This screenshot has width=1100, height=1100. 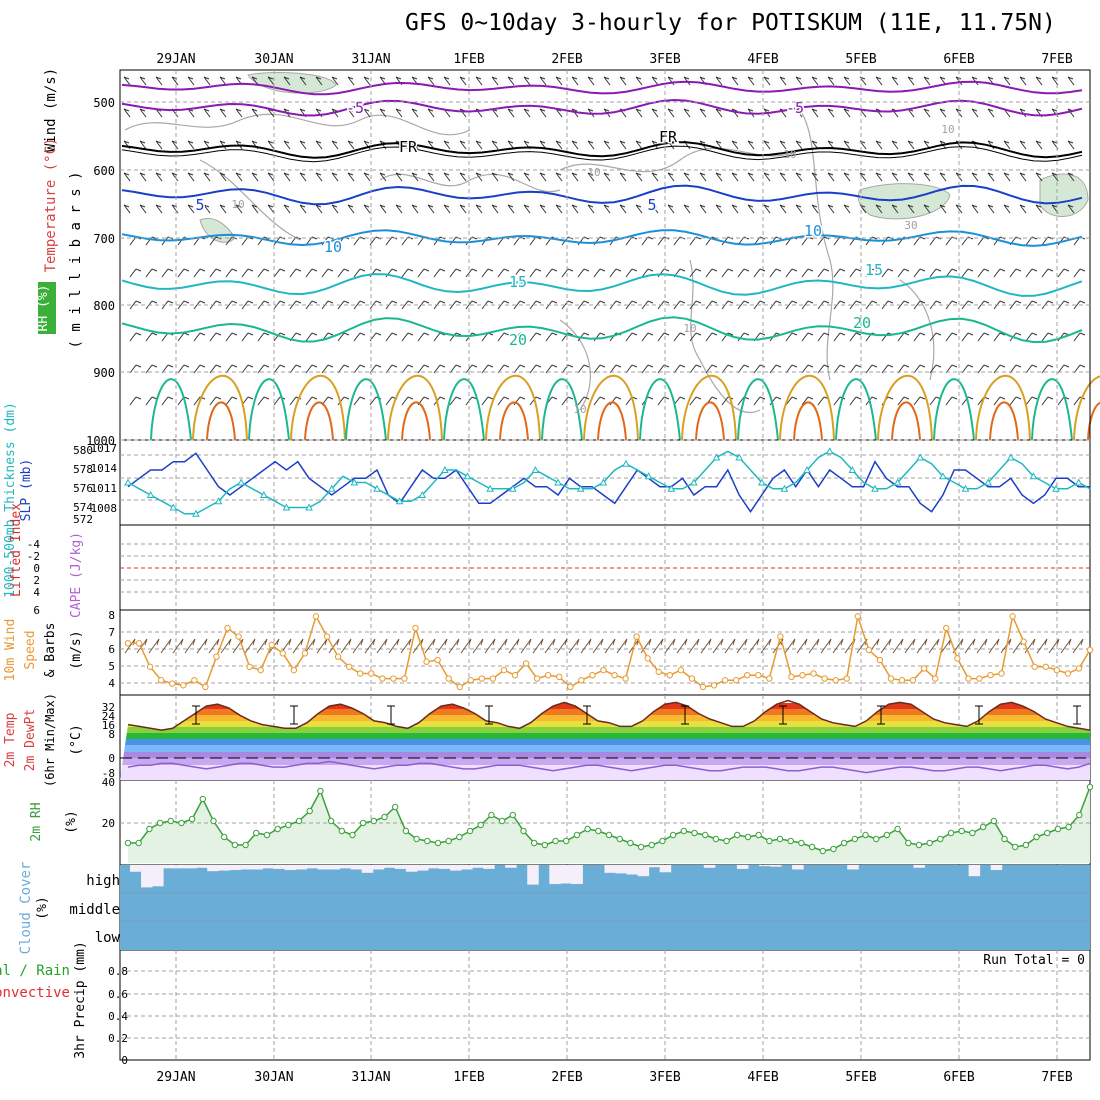 What do you see at coordinates (108, 773) in the screenshot?
I see `temp-tick-label: -8` at bounding box center [108, 773].